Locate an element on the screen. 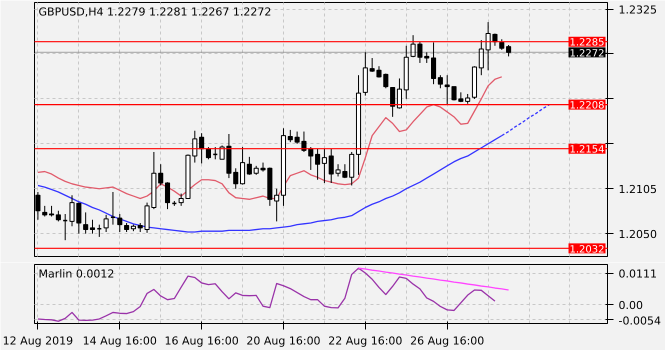 The image size is (665, 350). x-tick-label: 16 Aug 16:00 is located at coordinates (201, 341).